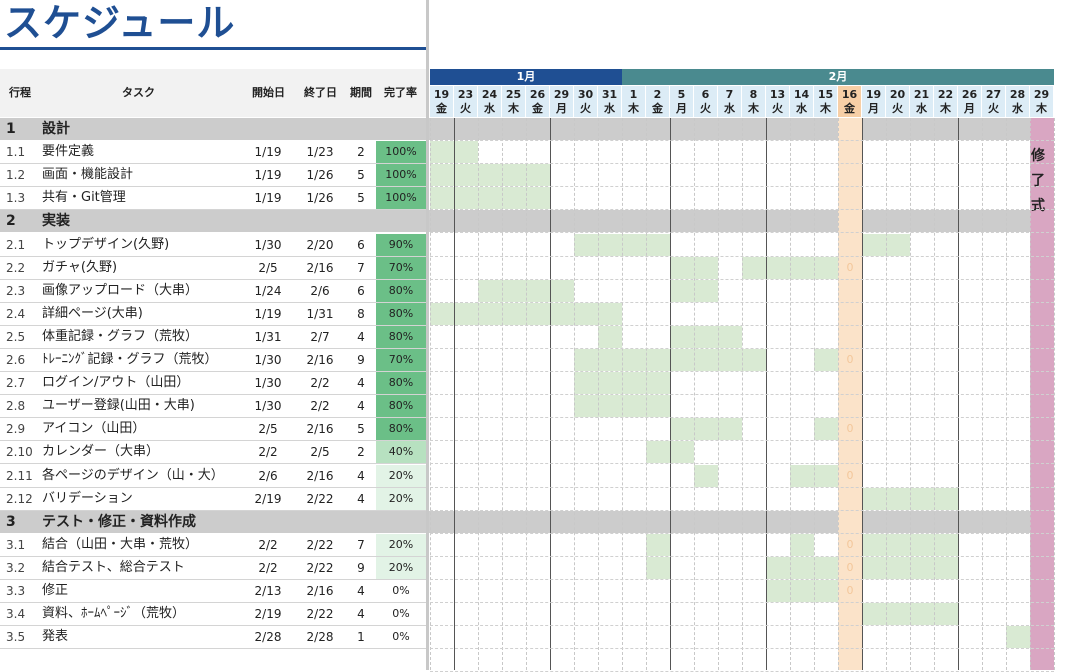 The height and width of the screenshot is (672, 1065). What do you see at coordinates (1038, 181) in the screenshot?
I see `milestone-label: 修了式` at bounding box center [1038, 181].